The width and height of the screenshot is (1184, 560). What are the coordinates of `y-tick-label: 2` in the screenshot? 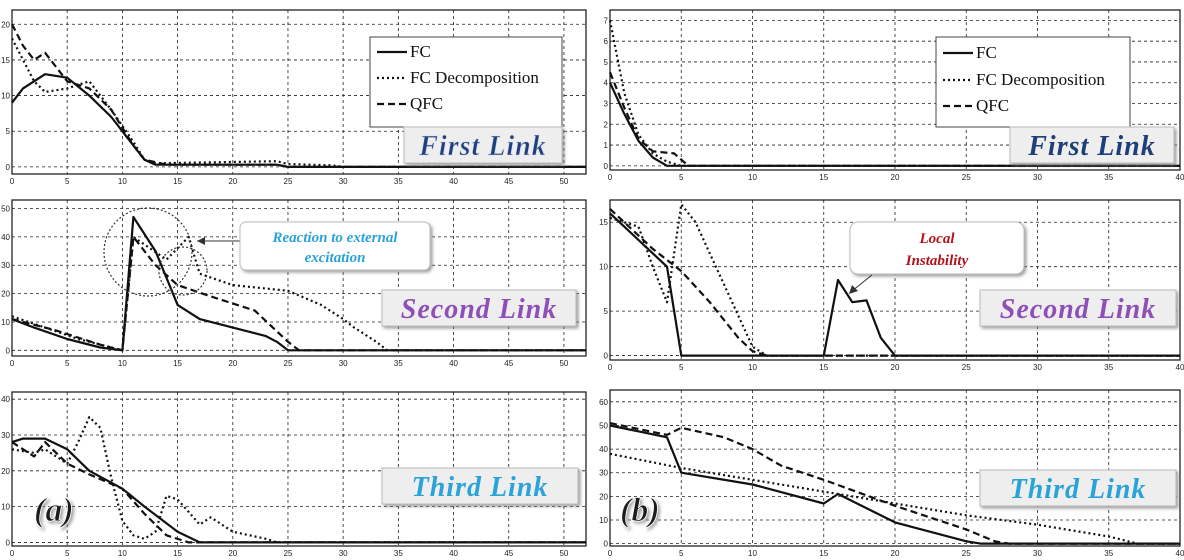 It's located at (606, 124).